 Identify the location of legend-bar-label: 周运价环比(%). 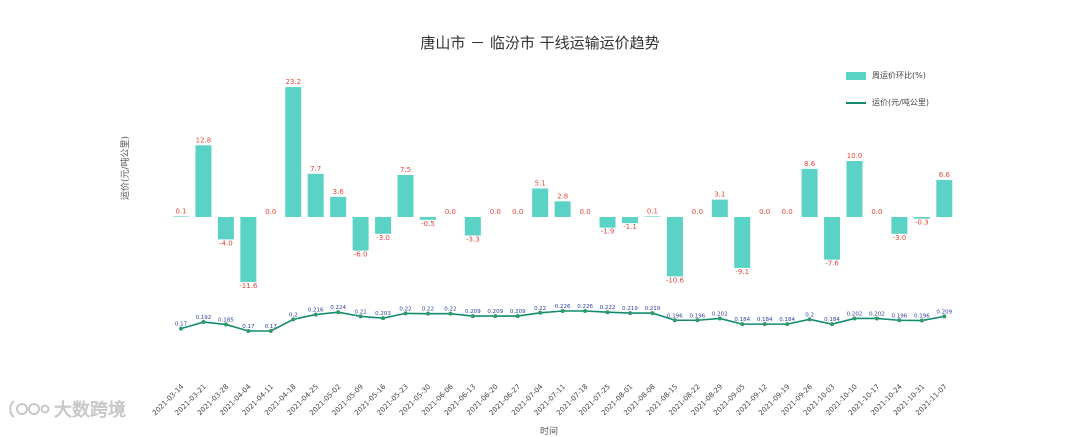
(899, 75).